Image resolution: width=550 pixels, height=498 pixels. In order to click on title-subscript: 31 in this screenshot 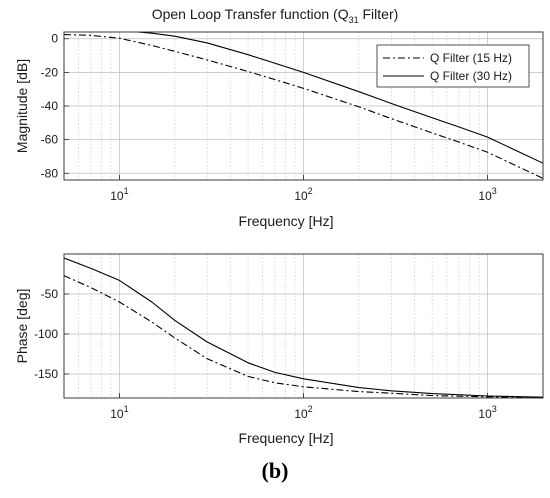, I will do `click(354, 20)`.